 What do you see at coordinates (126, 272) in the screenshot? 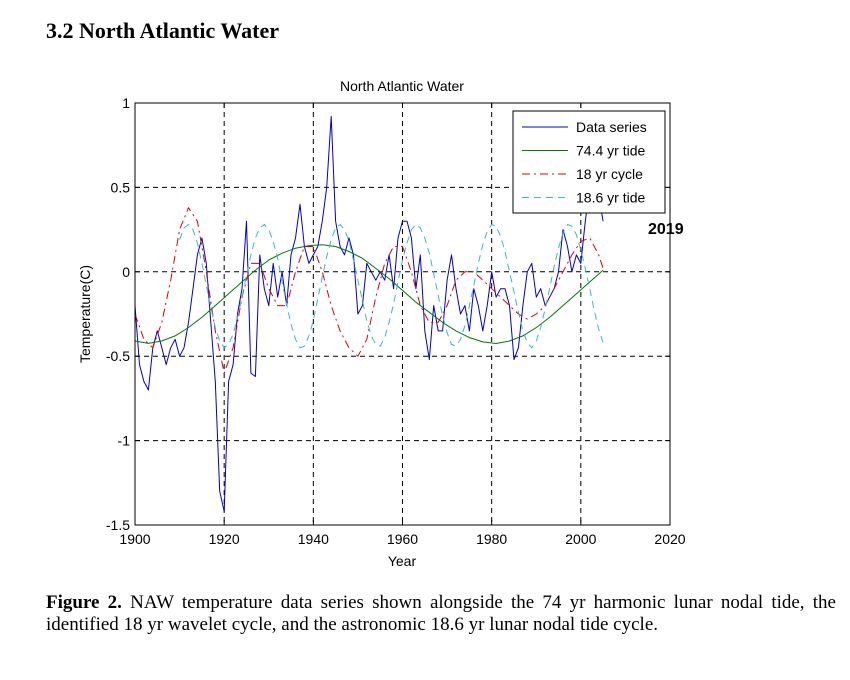
I see `y-tick-label: 0` at bounding box center [126, 272].